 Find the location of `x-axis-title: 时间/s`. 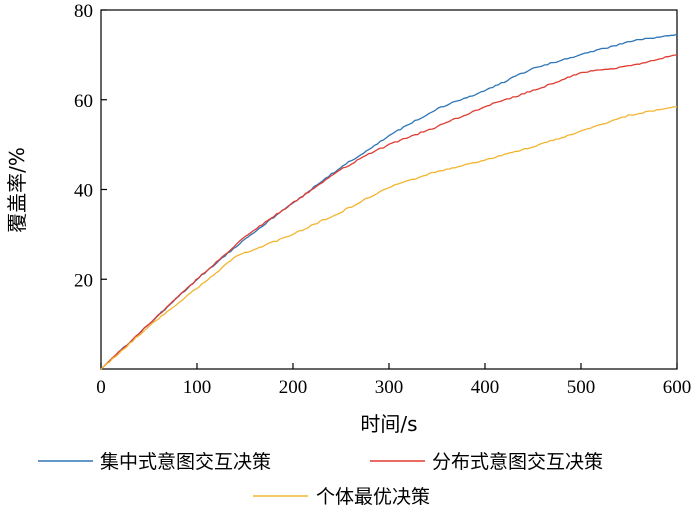

x-axis-title: 时间/s is located at coordinates (388, 424).